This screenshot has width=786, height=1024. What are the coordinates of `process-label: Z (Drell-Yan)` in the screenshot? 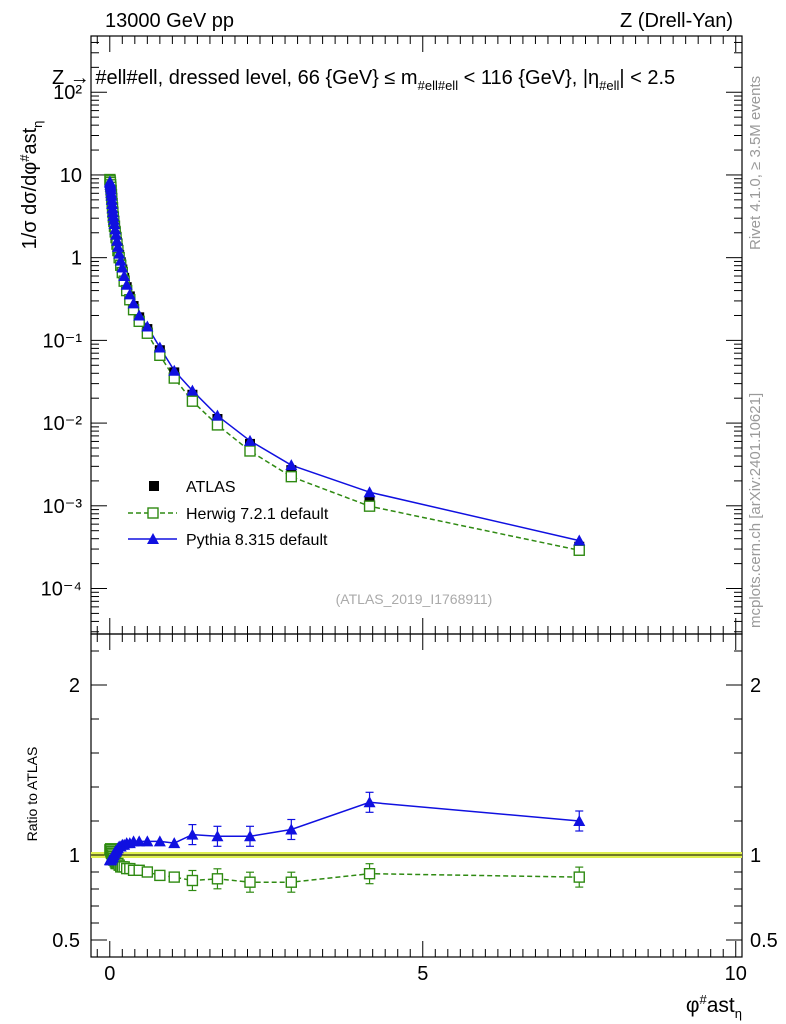 It's located at (676, 21).